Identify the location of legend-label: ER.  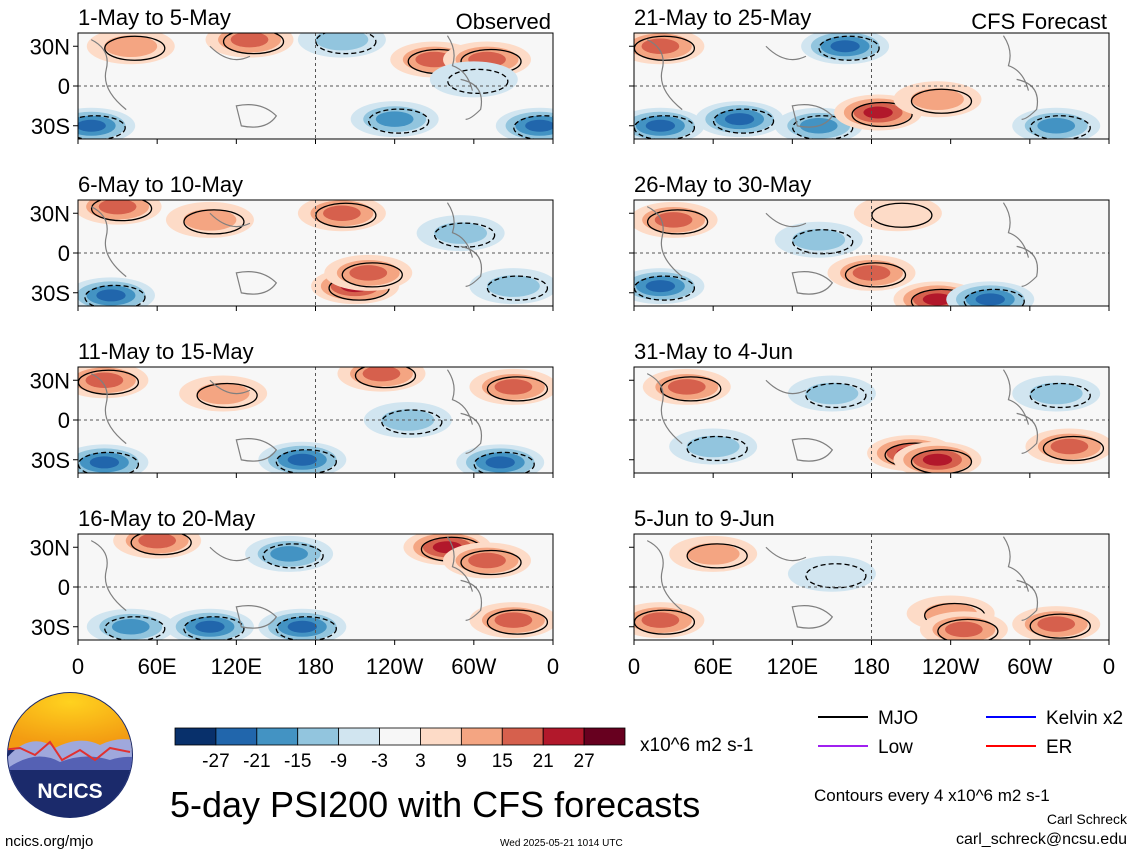
(1059, 747).